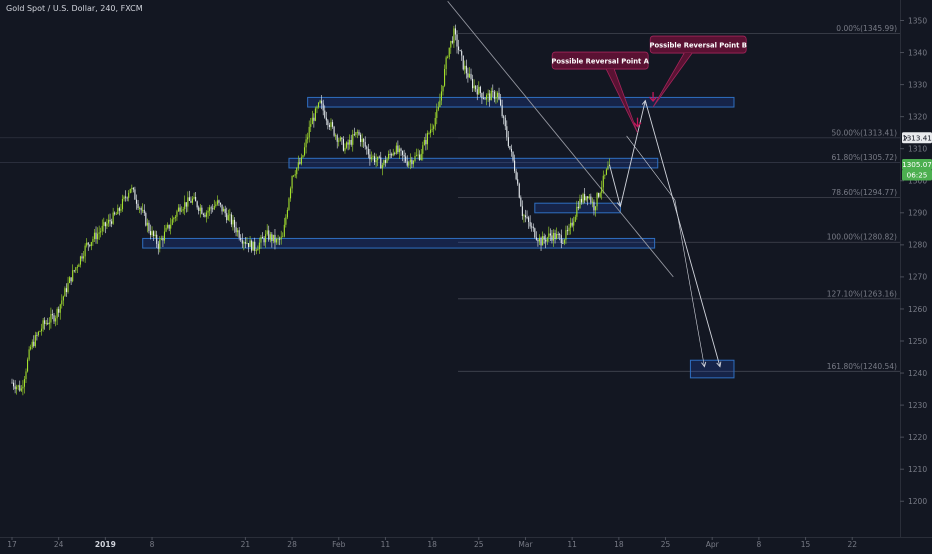  What do you see at coordinates (866, 28) in the screenshot?
I see `fib-level-label: 0.00%(1345.99)` at bounding box center [866, 28].